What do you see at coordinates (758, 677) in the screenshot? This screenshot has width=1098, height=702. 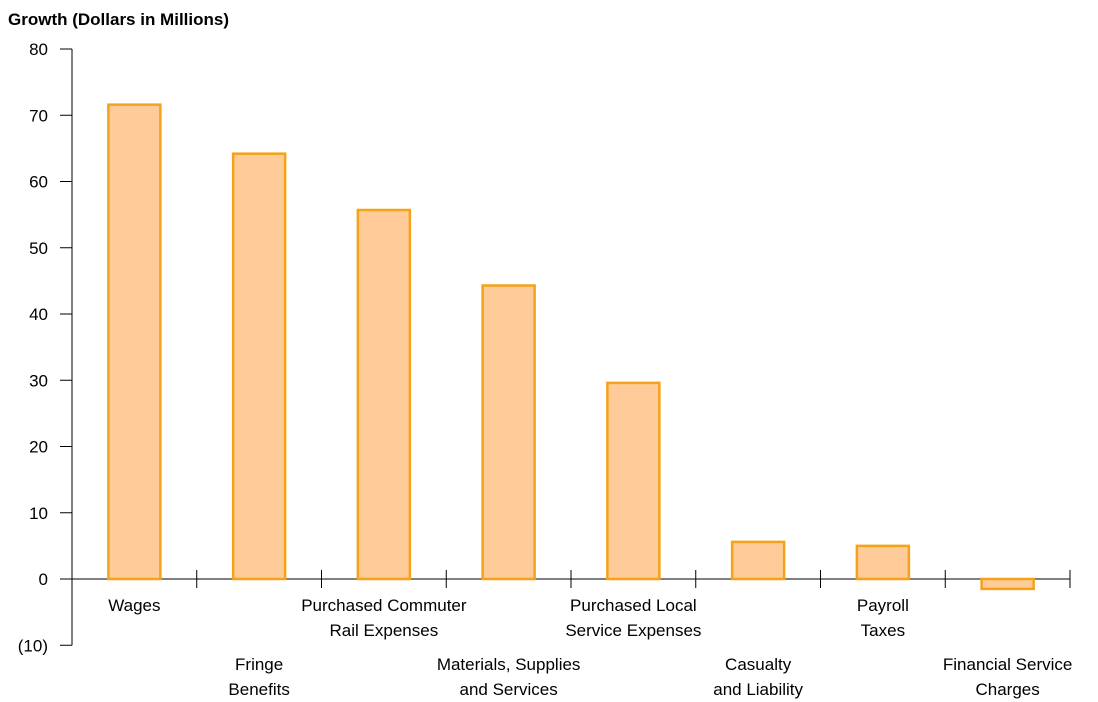 I see `category-label: Casualty and Liability` at bounding box center [758, 677].